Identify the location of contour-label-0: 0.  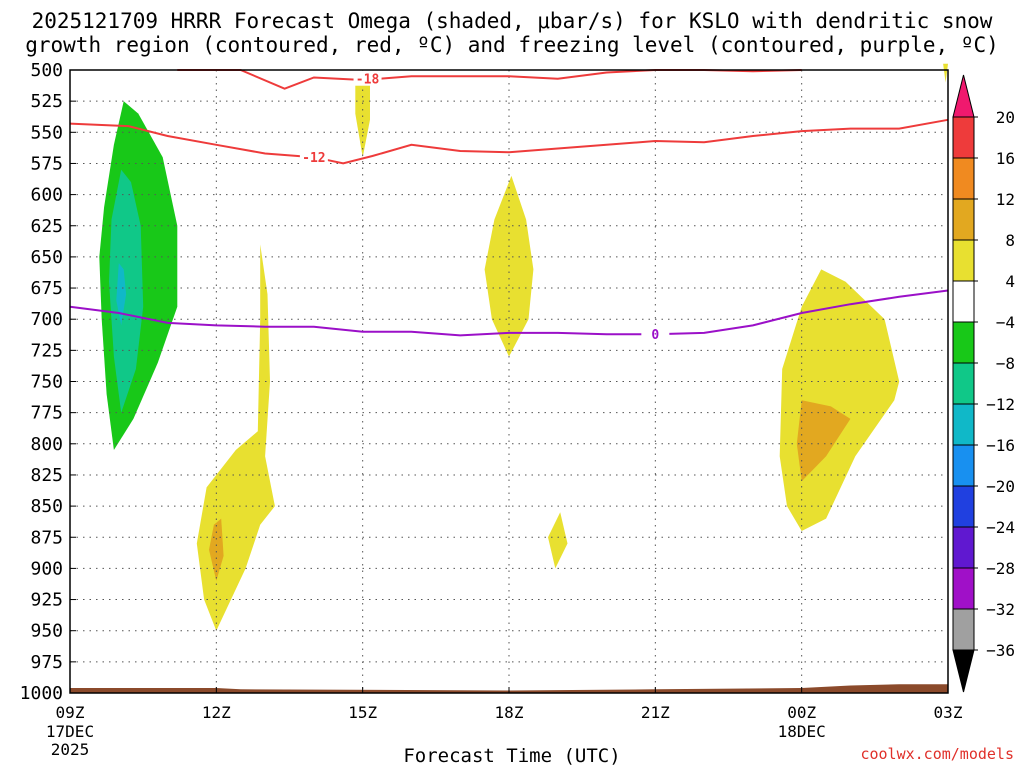
(655, 335).